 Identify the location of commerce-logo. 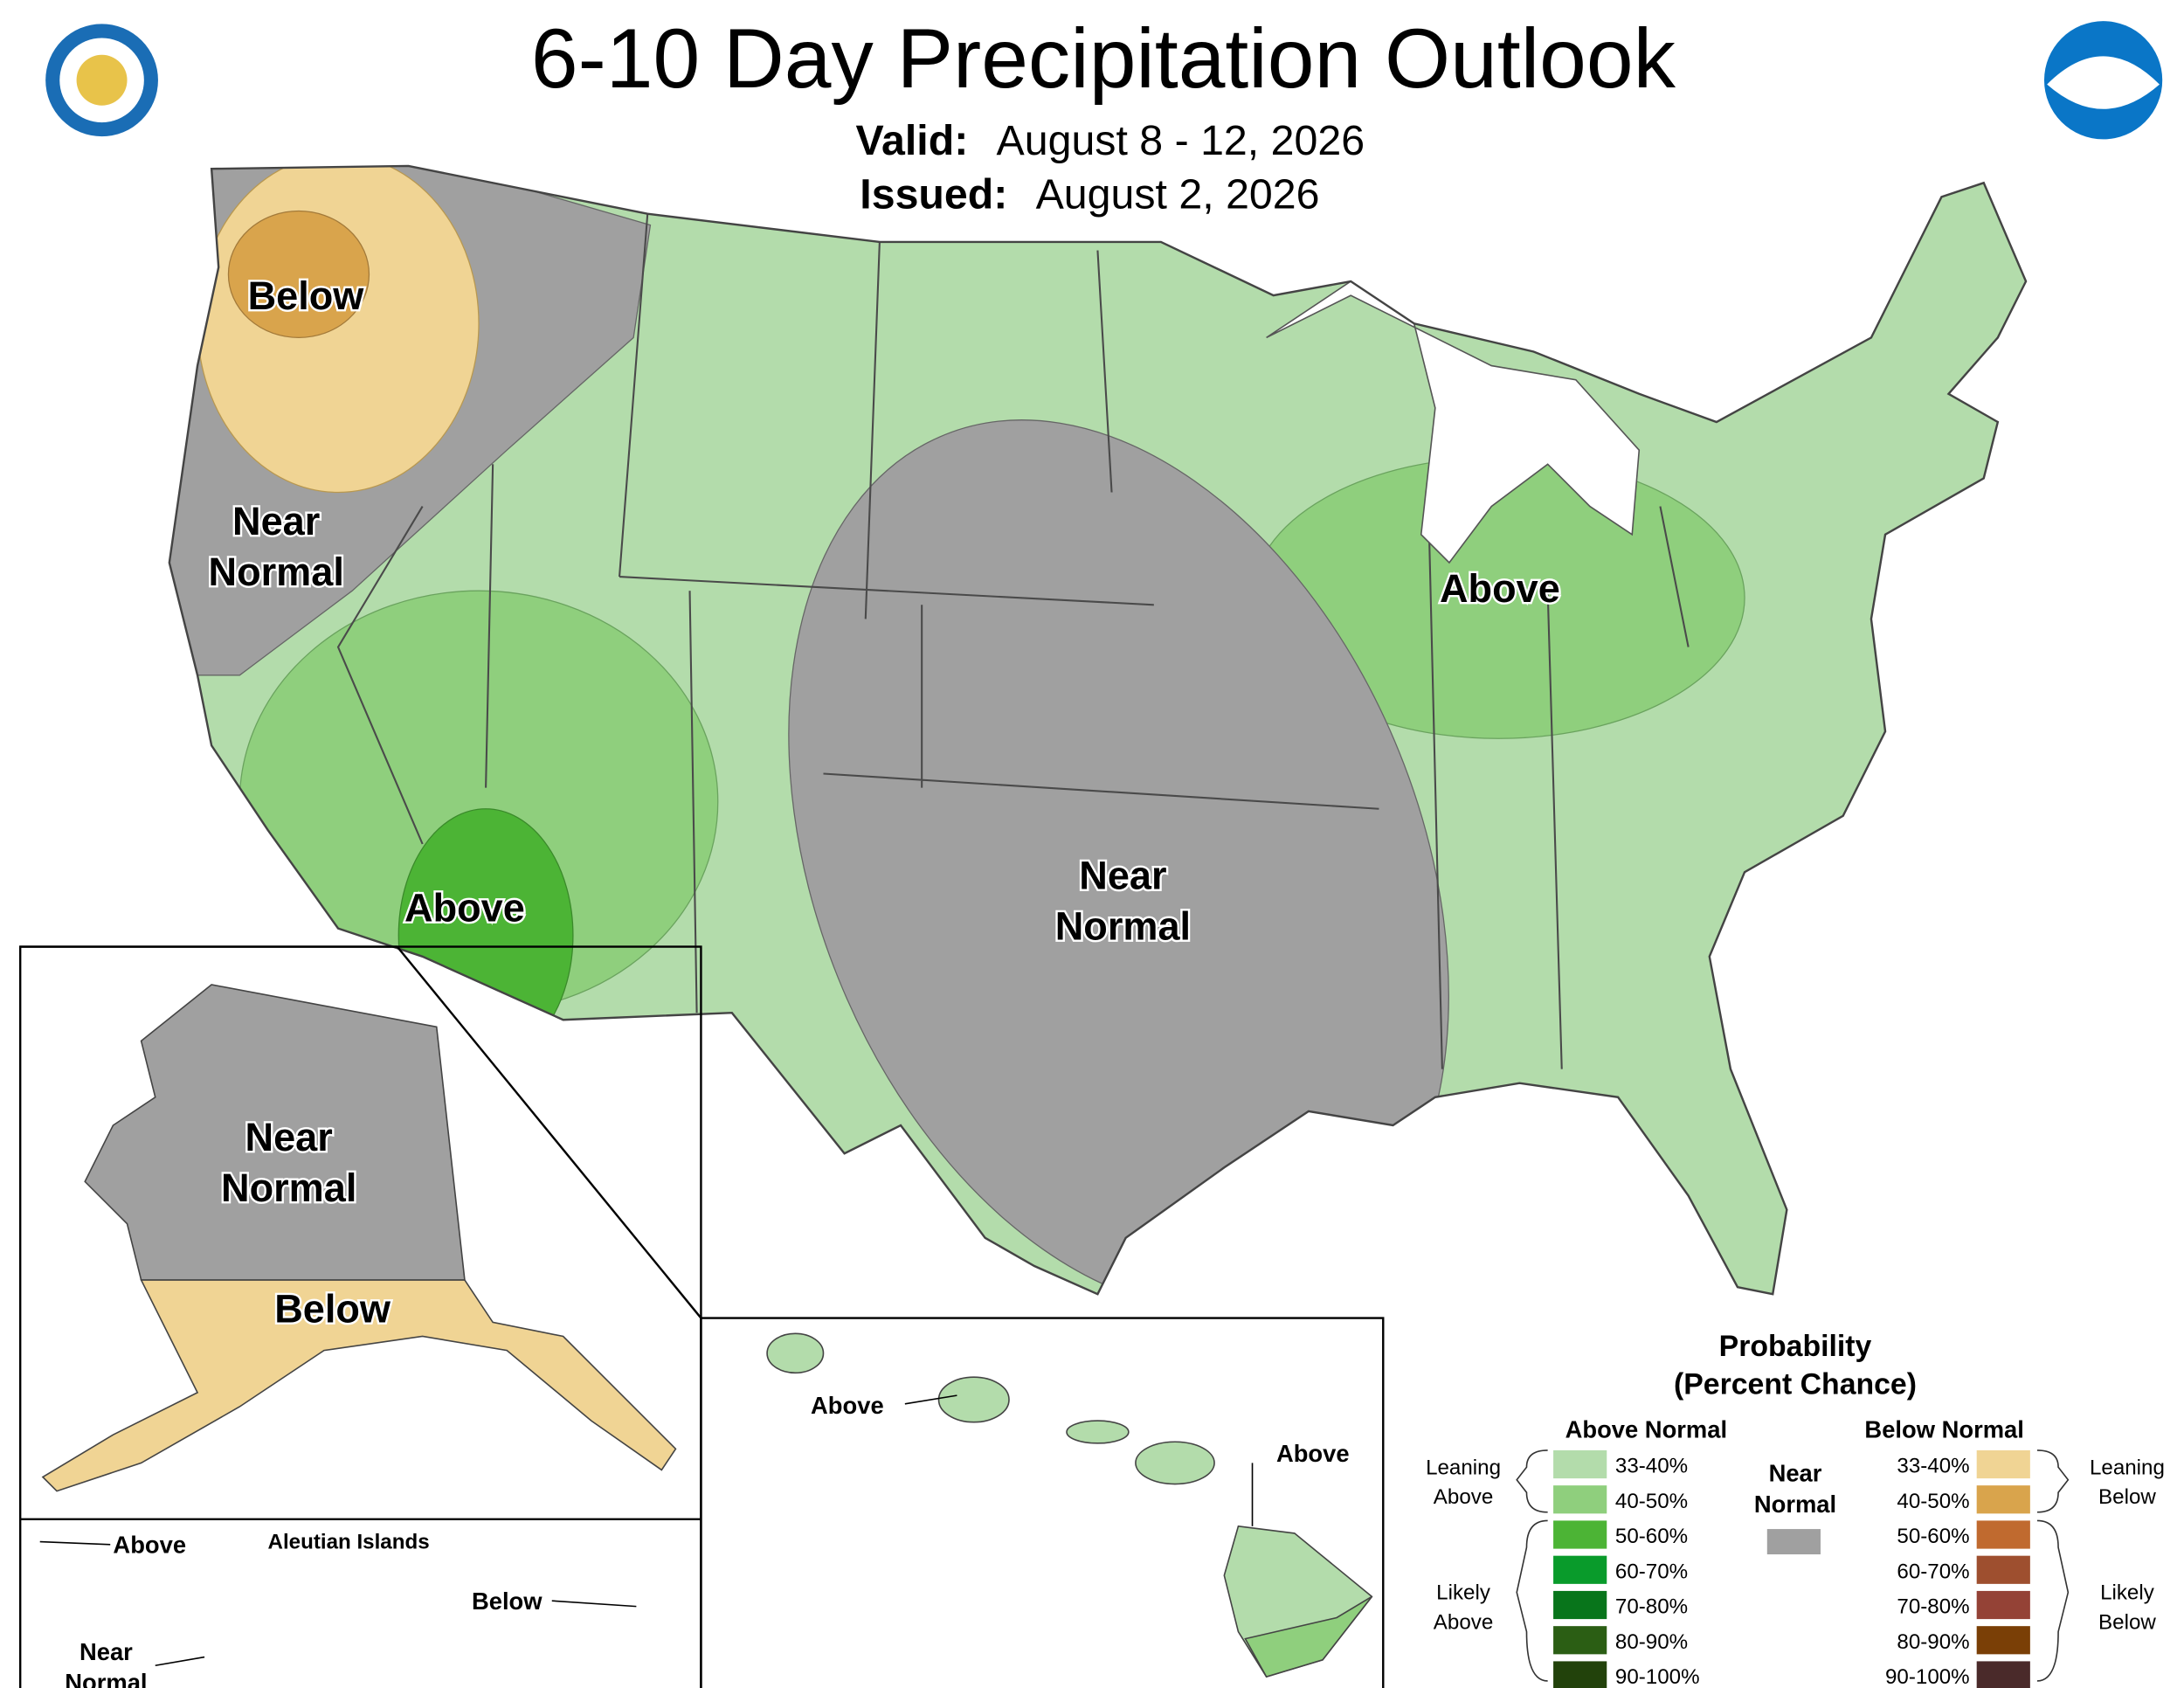
(101, 80).